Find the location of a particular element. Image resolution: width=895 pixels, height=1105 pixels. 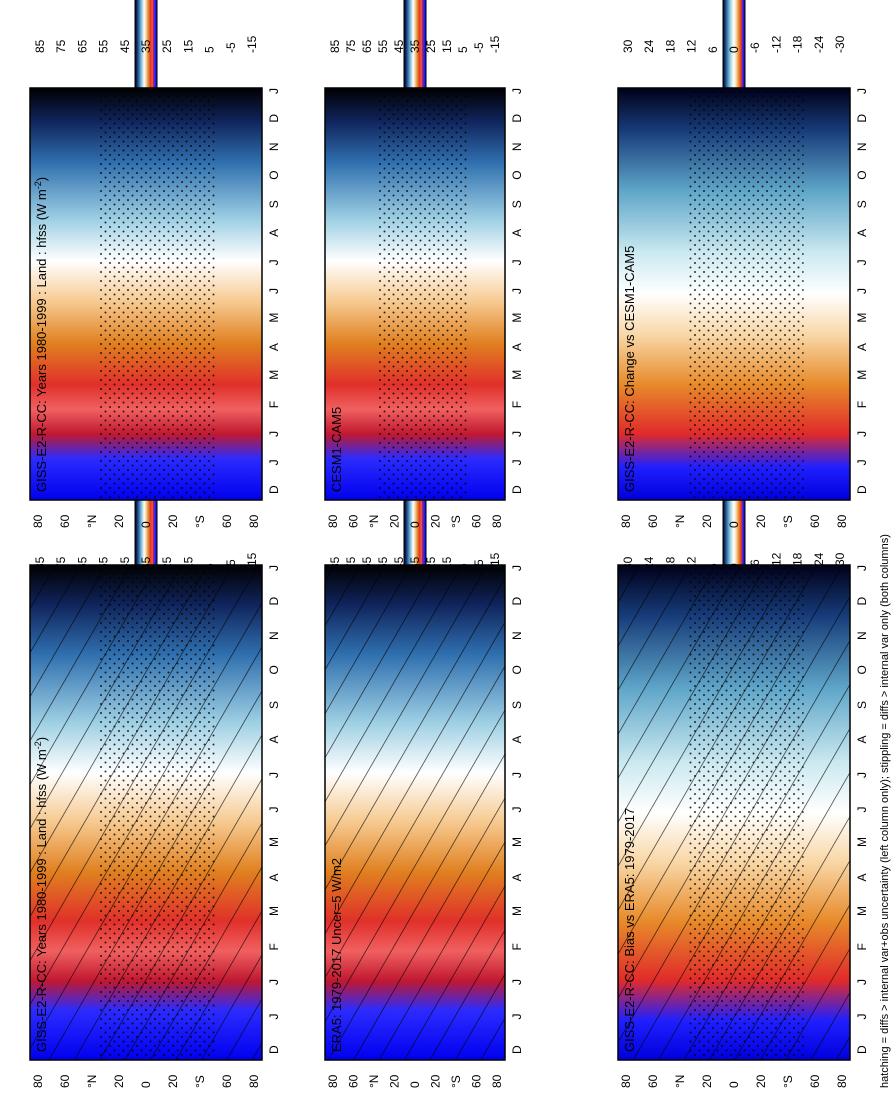

heatmap-model-left is located at coordinates (146, 812).